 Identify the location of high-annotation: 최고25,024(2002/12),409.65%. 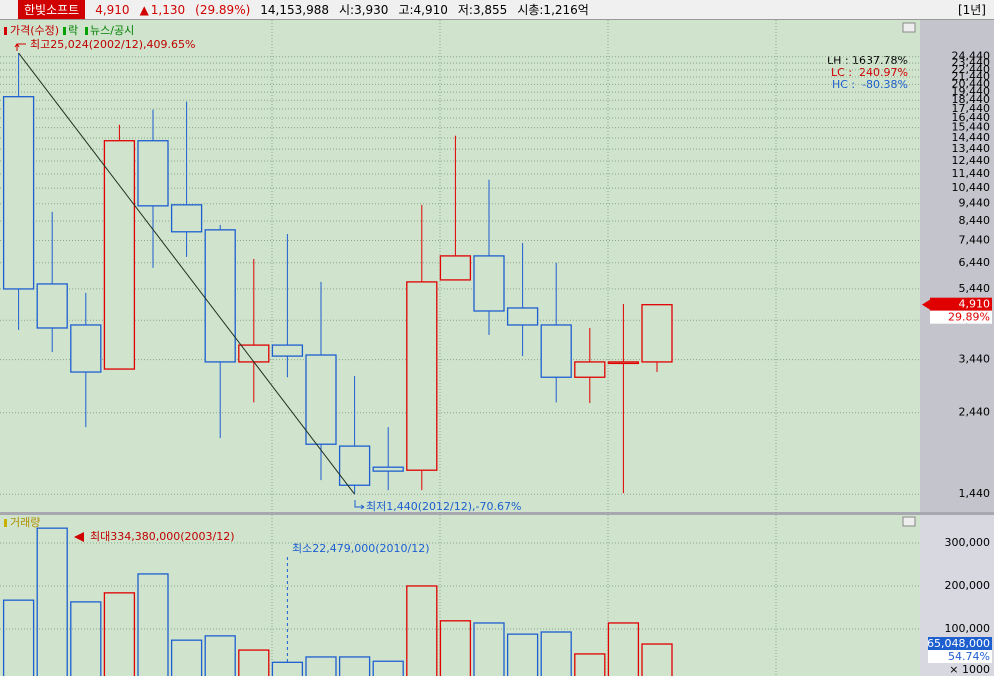
(112, 44).